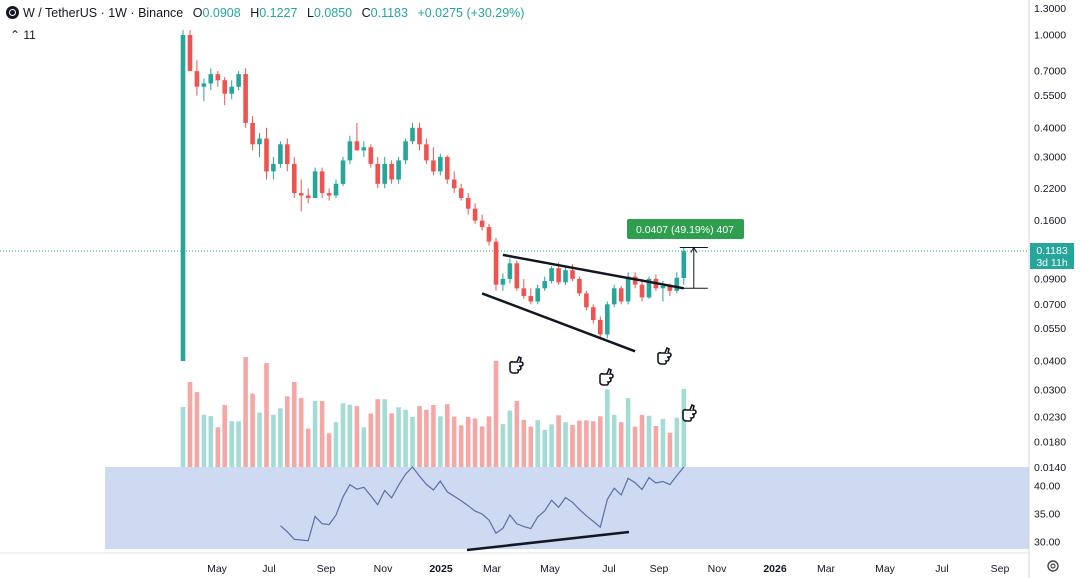  What do you see at coordinates (558, 322) in the screenshot?
I see `trendline-lower-support` at bounding box center [558, 322].